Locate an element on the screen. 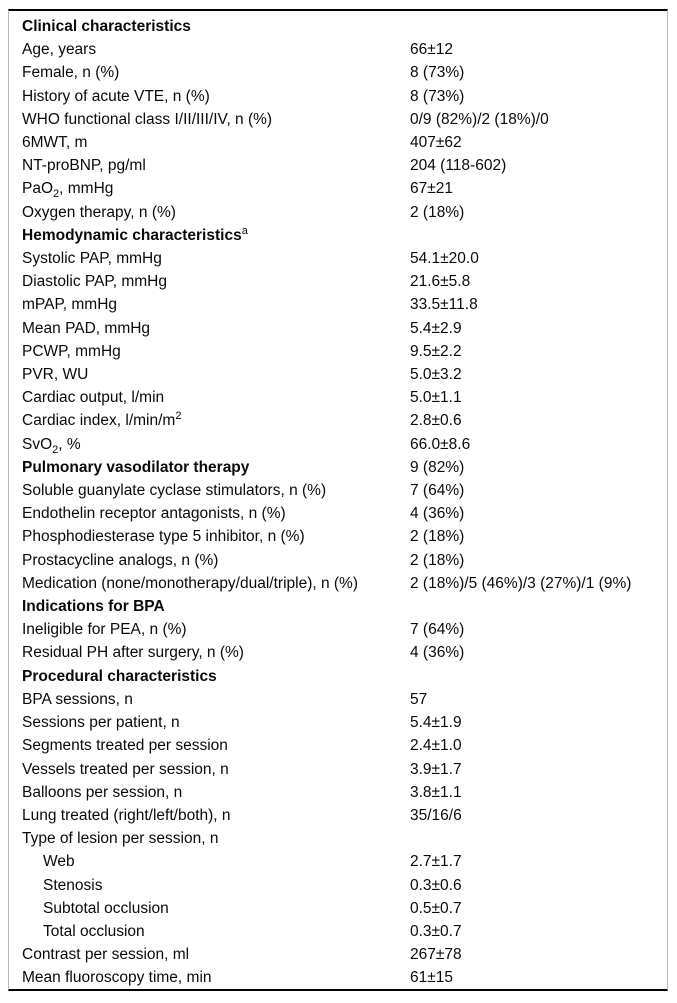  characteristic-label: Total occlusion is located at coordinates (94, 931).